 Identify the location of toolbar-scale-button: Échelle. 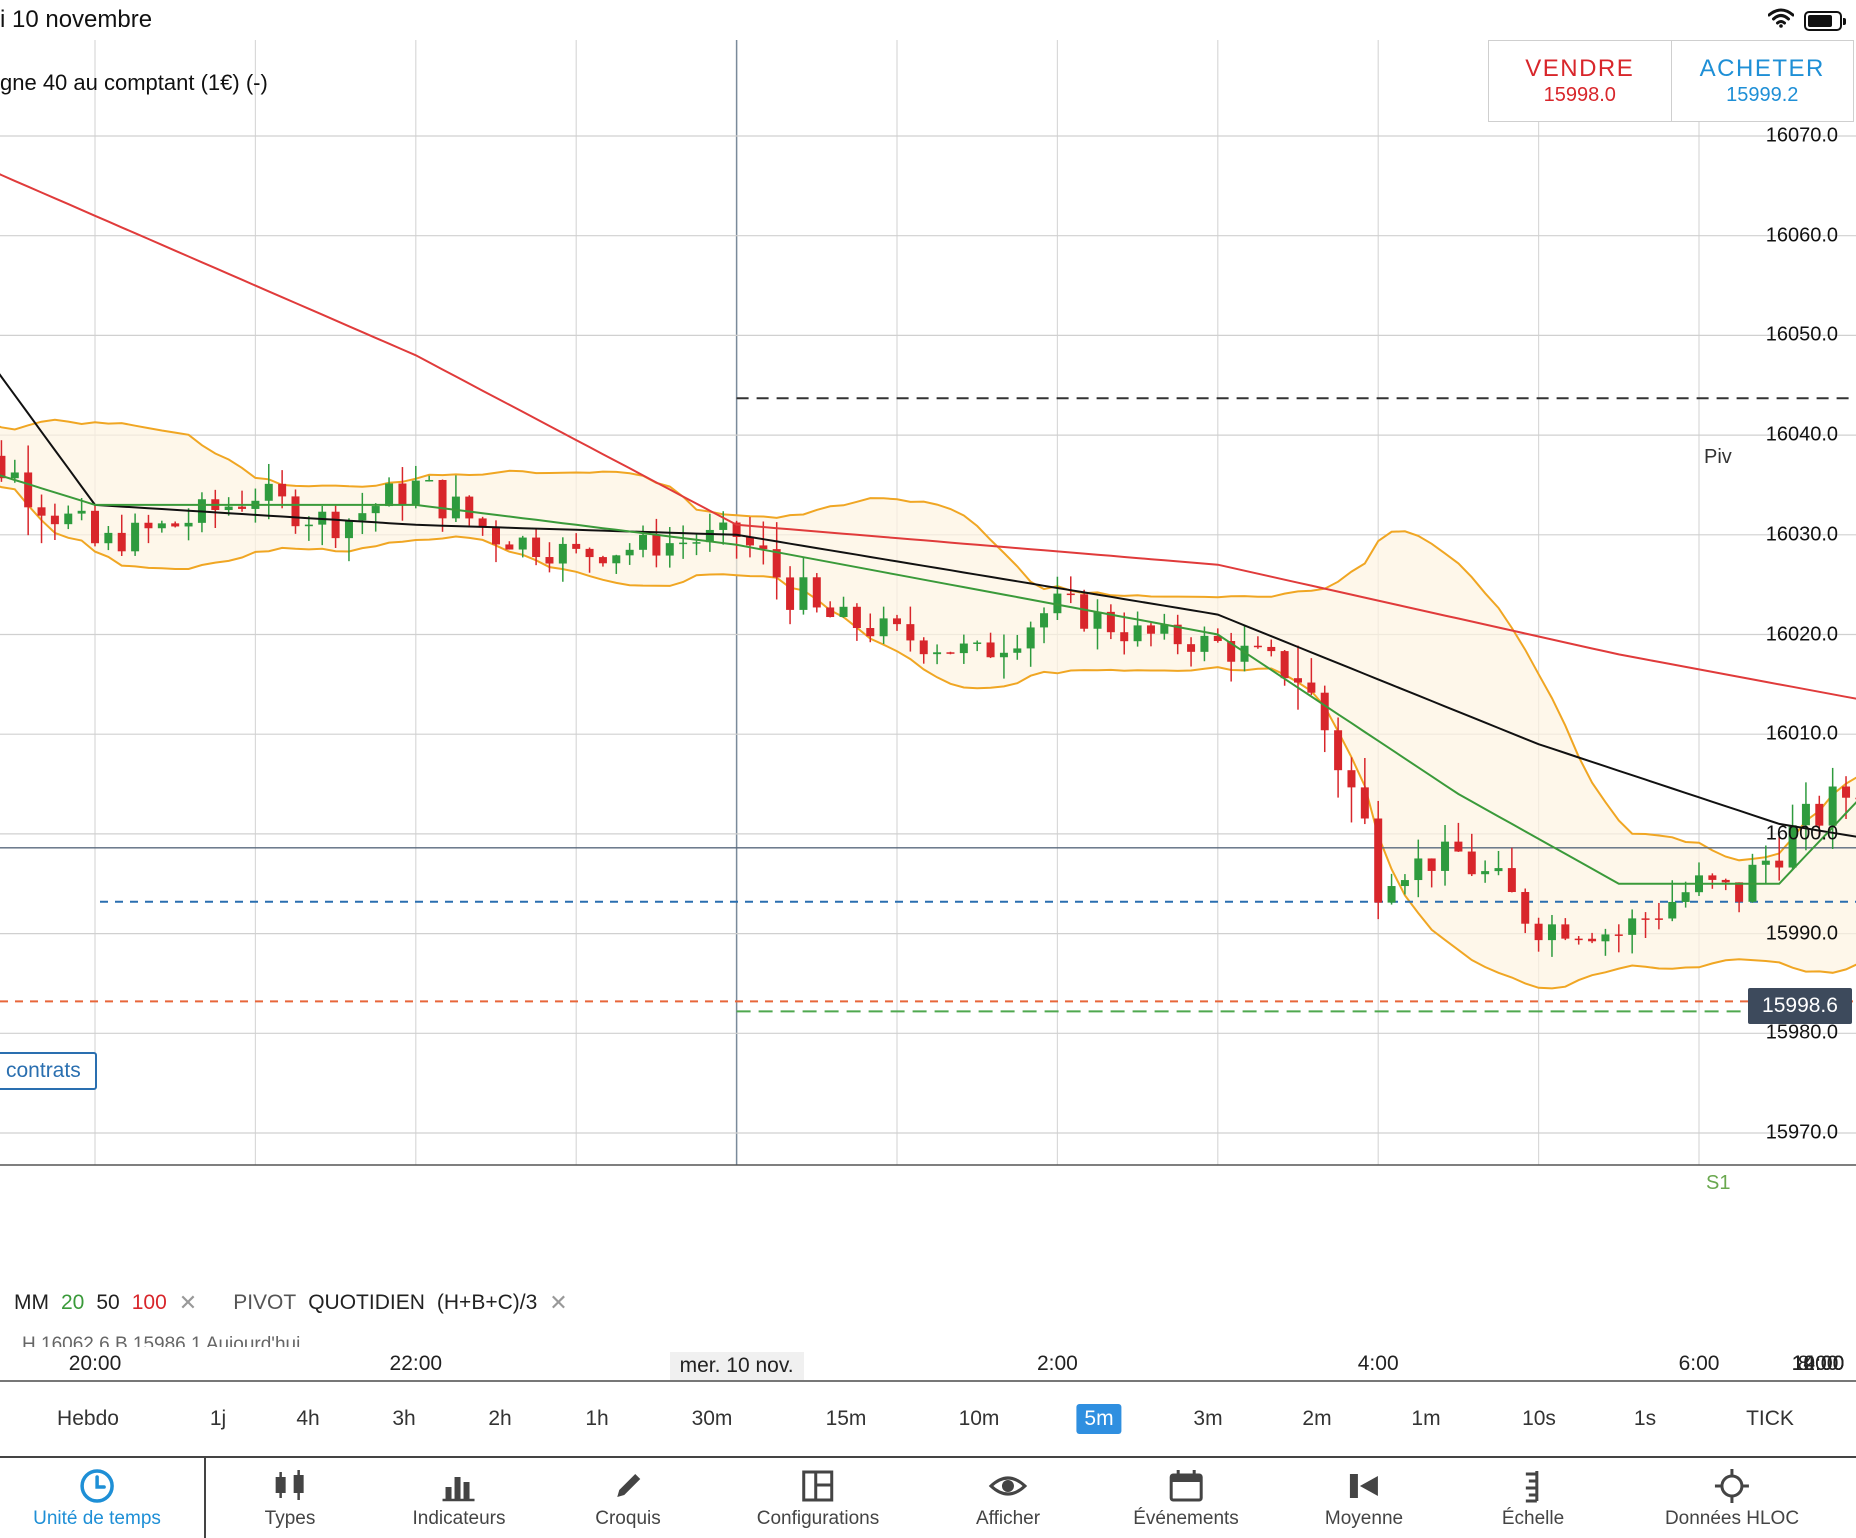
(1533, 1498).